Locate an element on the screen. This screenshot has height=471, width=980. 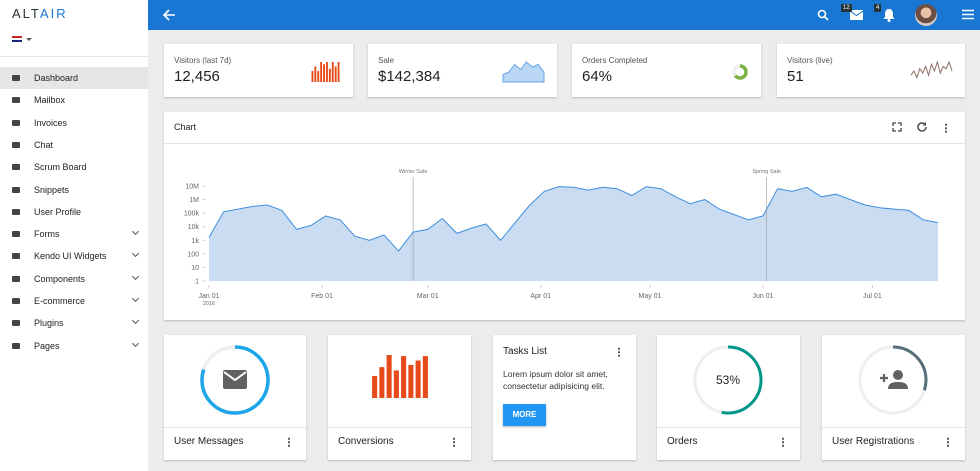
x-tick-label: Mar 01 is located at coordinates (428, 296).